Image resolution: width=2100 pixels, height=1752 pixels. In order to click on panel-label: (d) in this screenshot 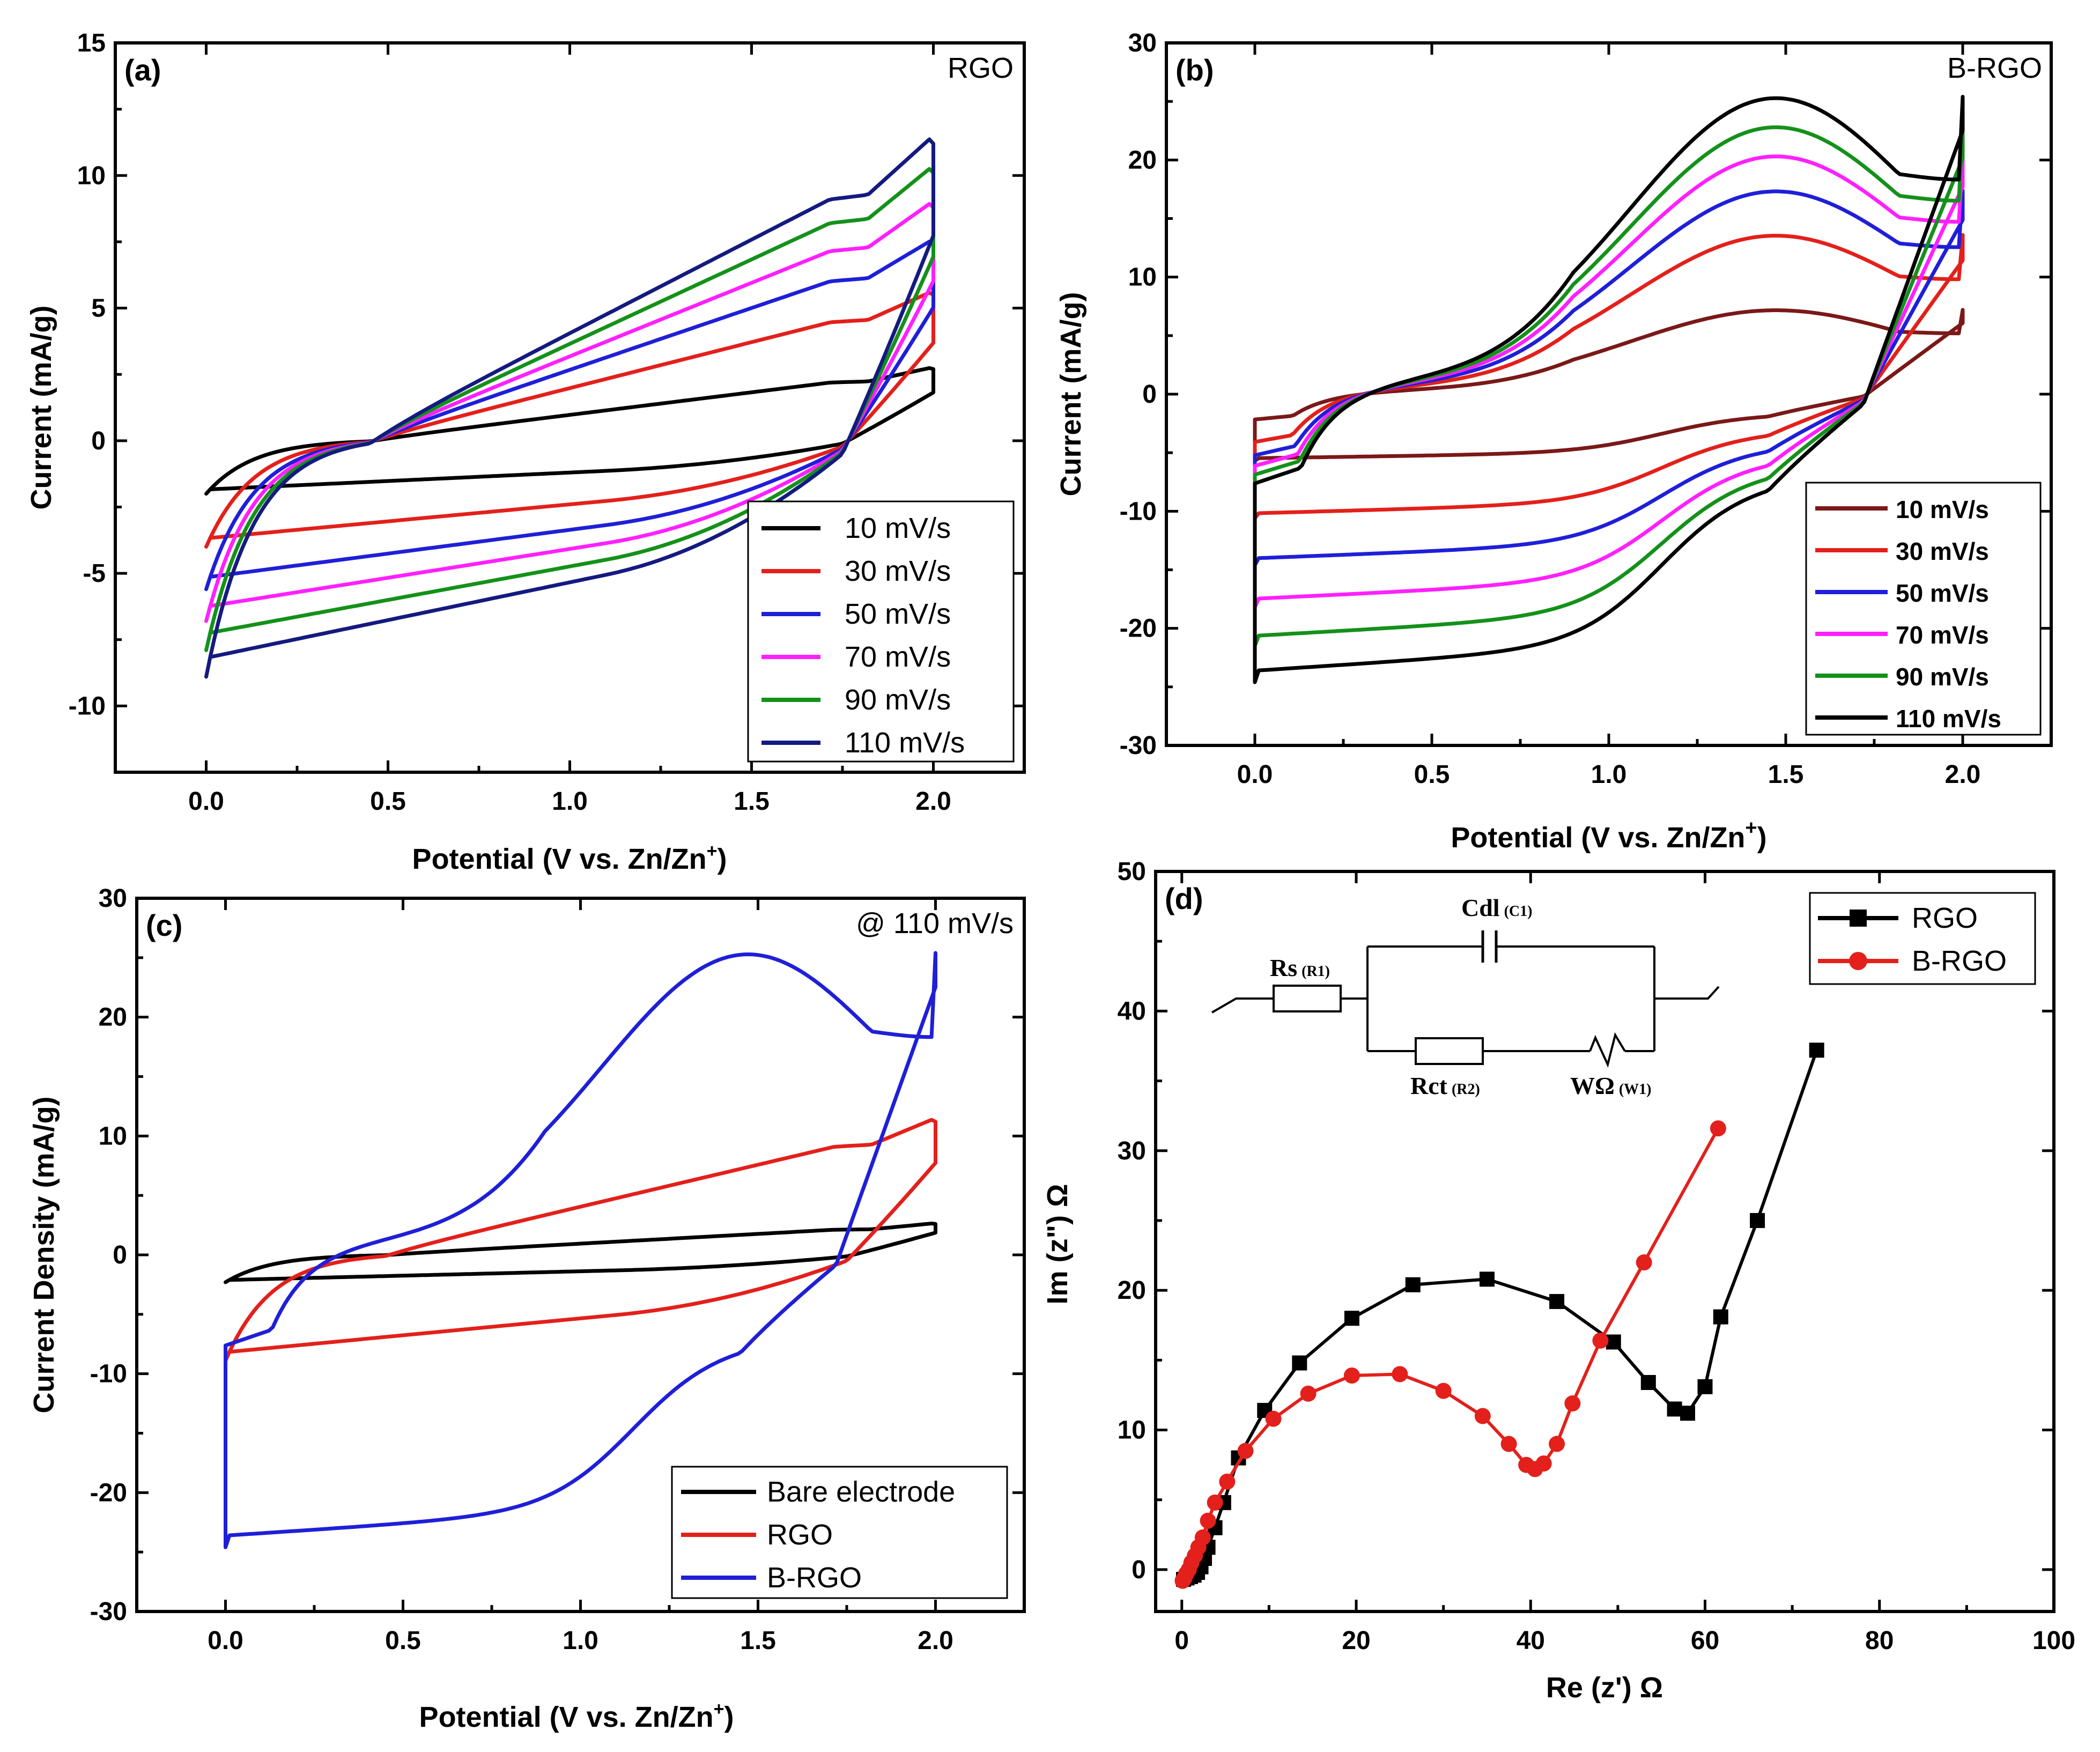, I will do `click(1184, 899)`.